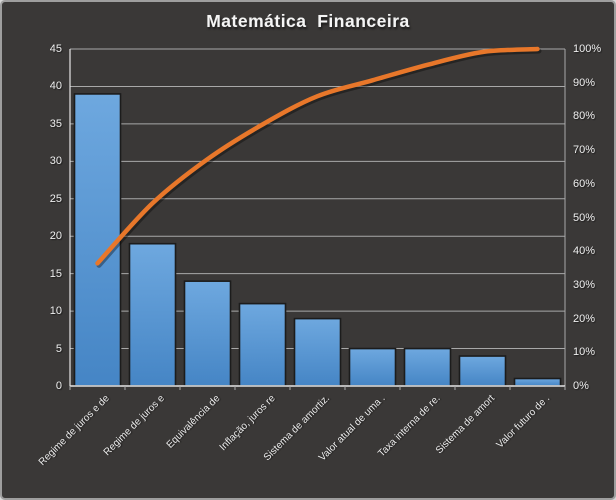  What do you see at coordinates (584, 251) in the screenshot?
I see `right-axis-tick-label: 40%` at bounding box center [584, 251].